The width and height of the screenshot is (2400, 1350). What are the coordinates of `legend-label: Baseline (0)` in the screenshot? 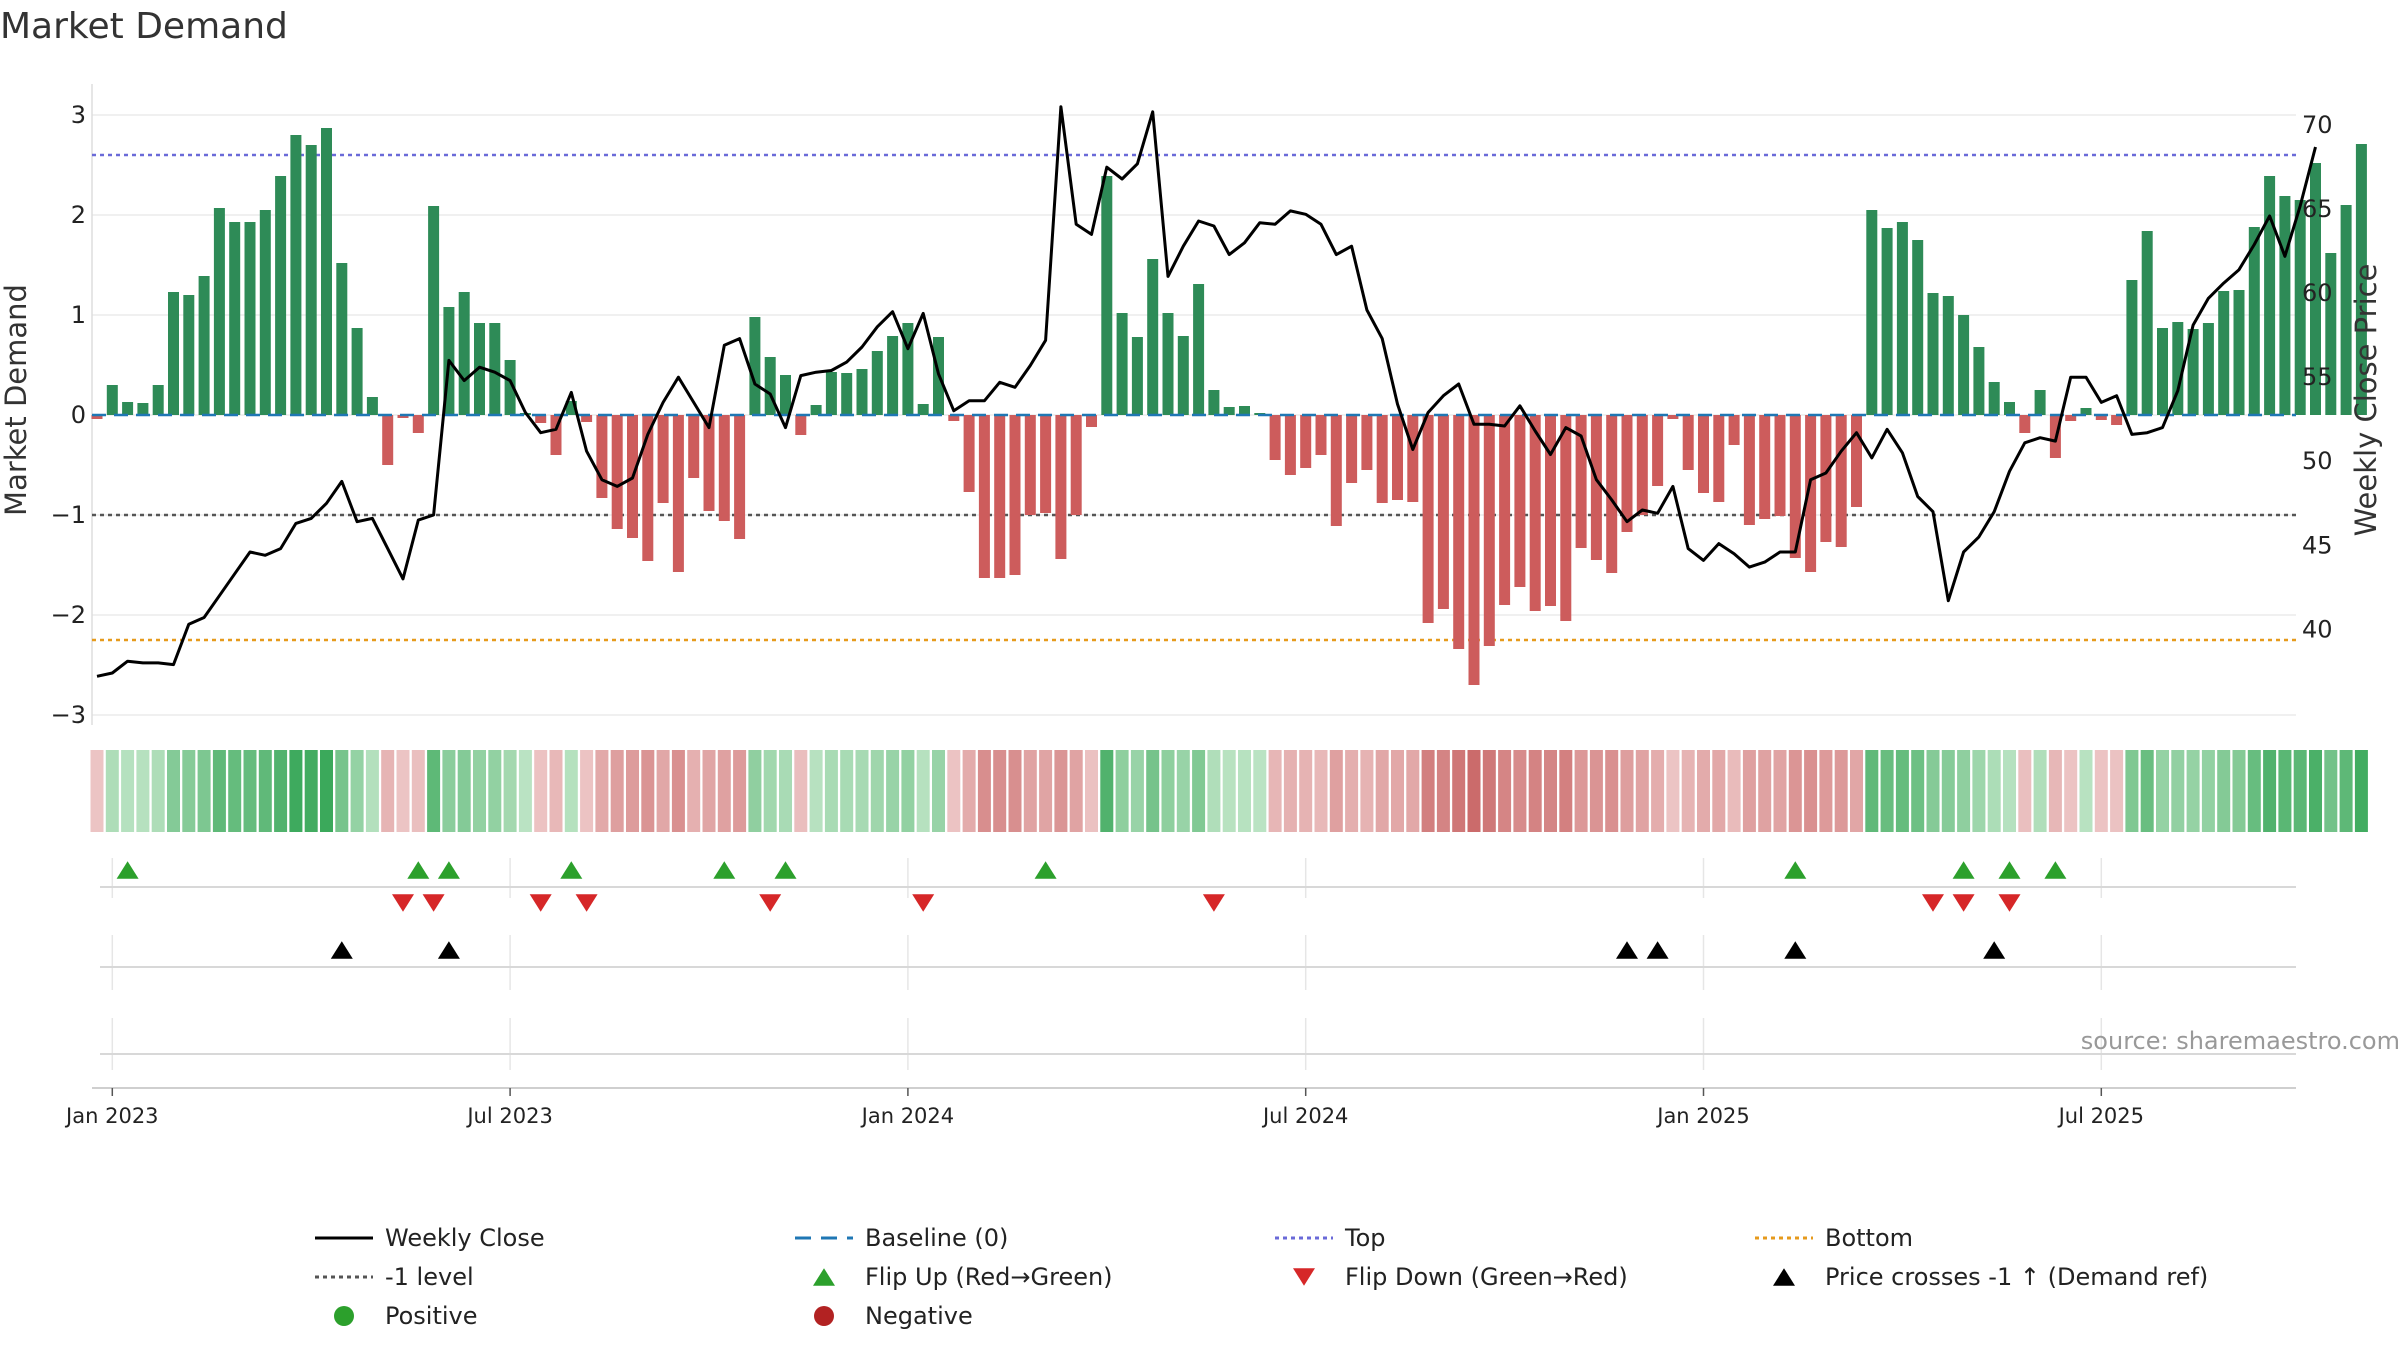 It's located at (936, 1238).